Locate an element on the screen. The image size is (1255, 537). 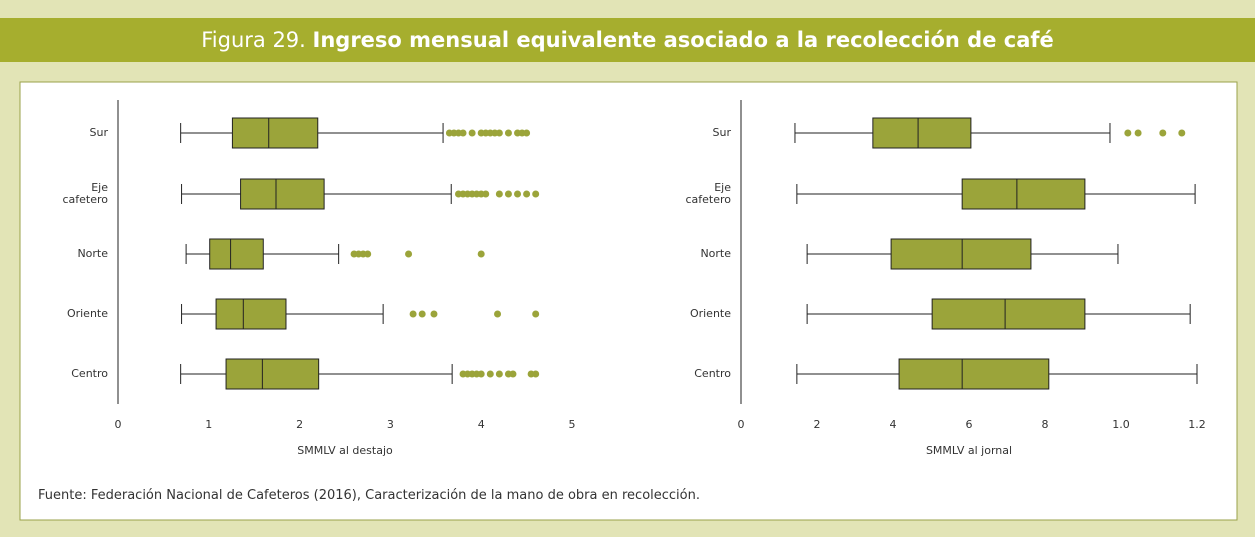
figure-number: Figura 29. is located at coordinates (253, 40).